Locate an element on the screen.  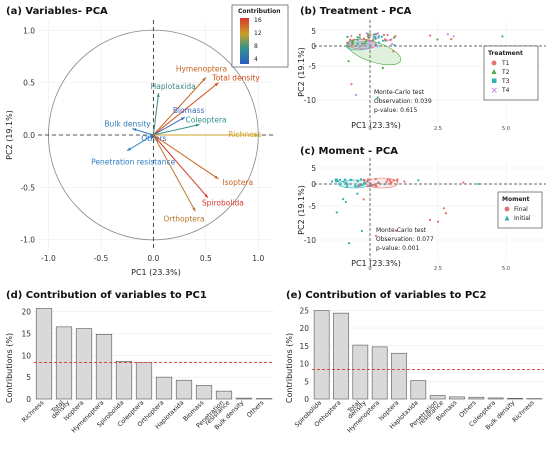
arrow-biomass is located at coordinates (169, 126).